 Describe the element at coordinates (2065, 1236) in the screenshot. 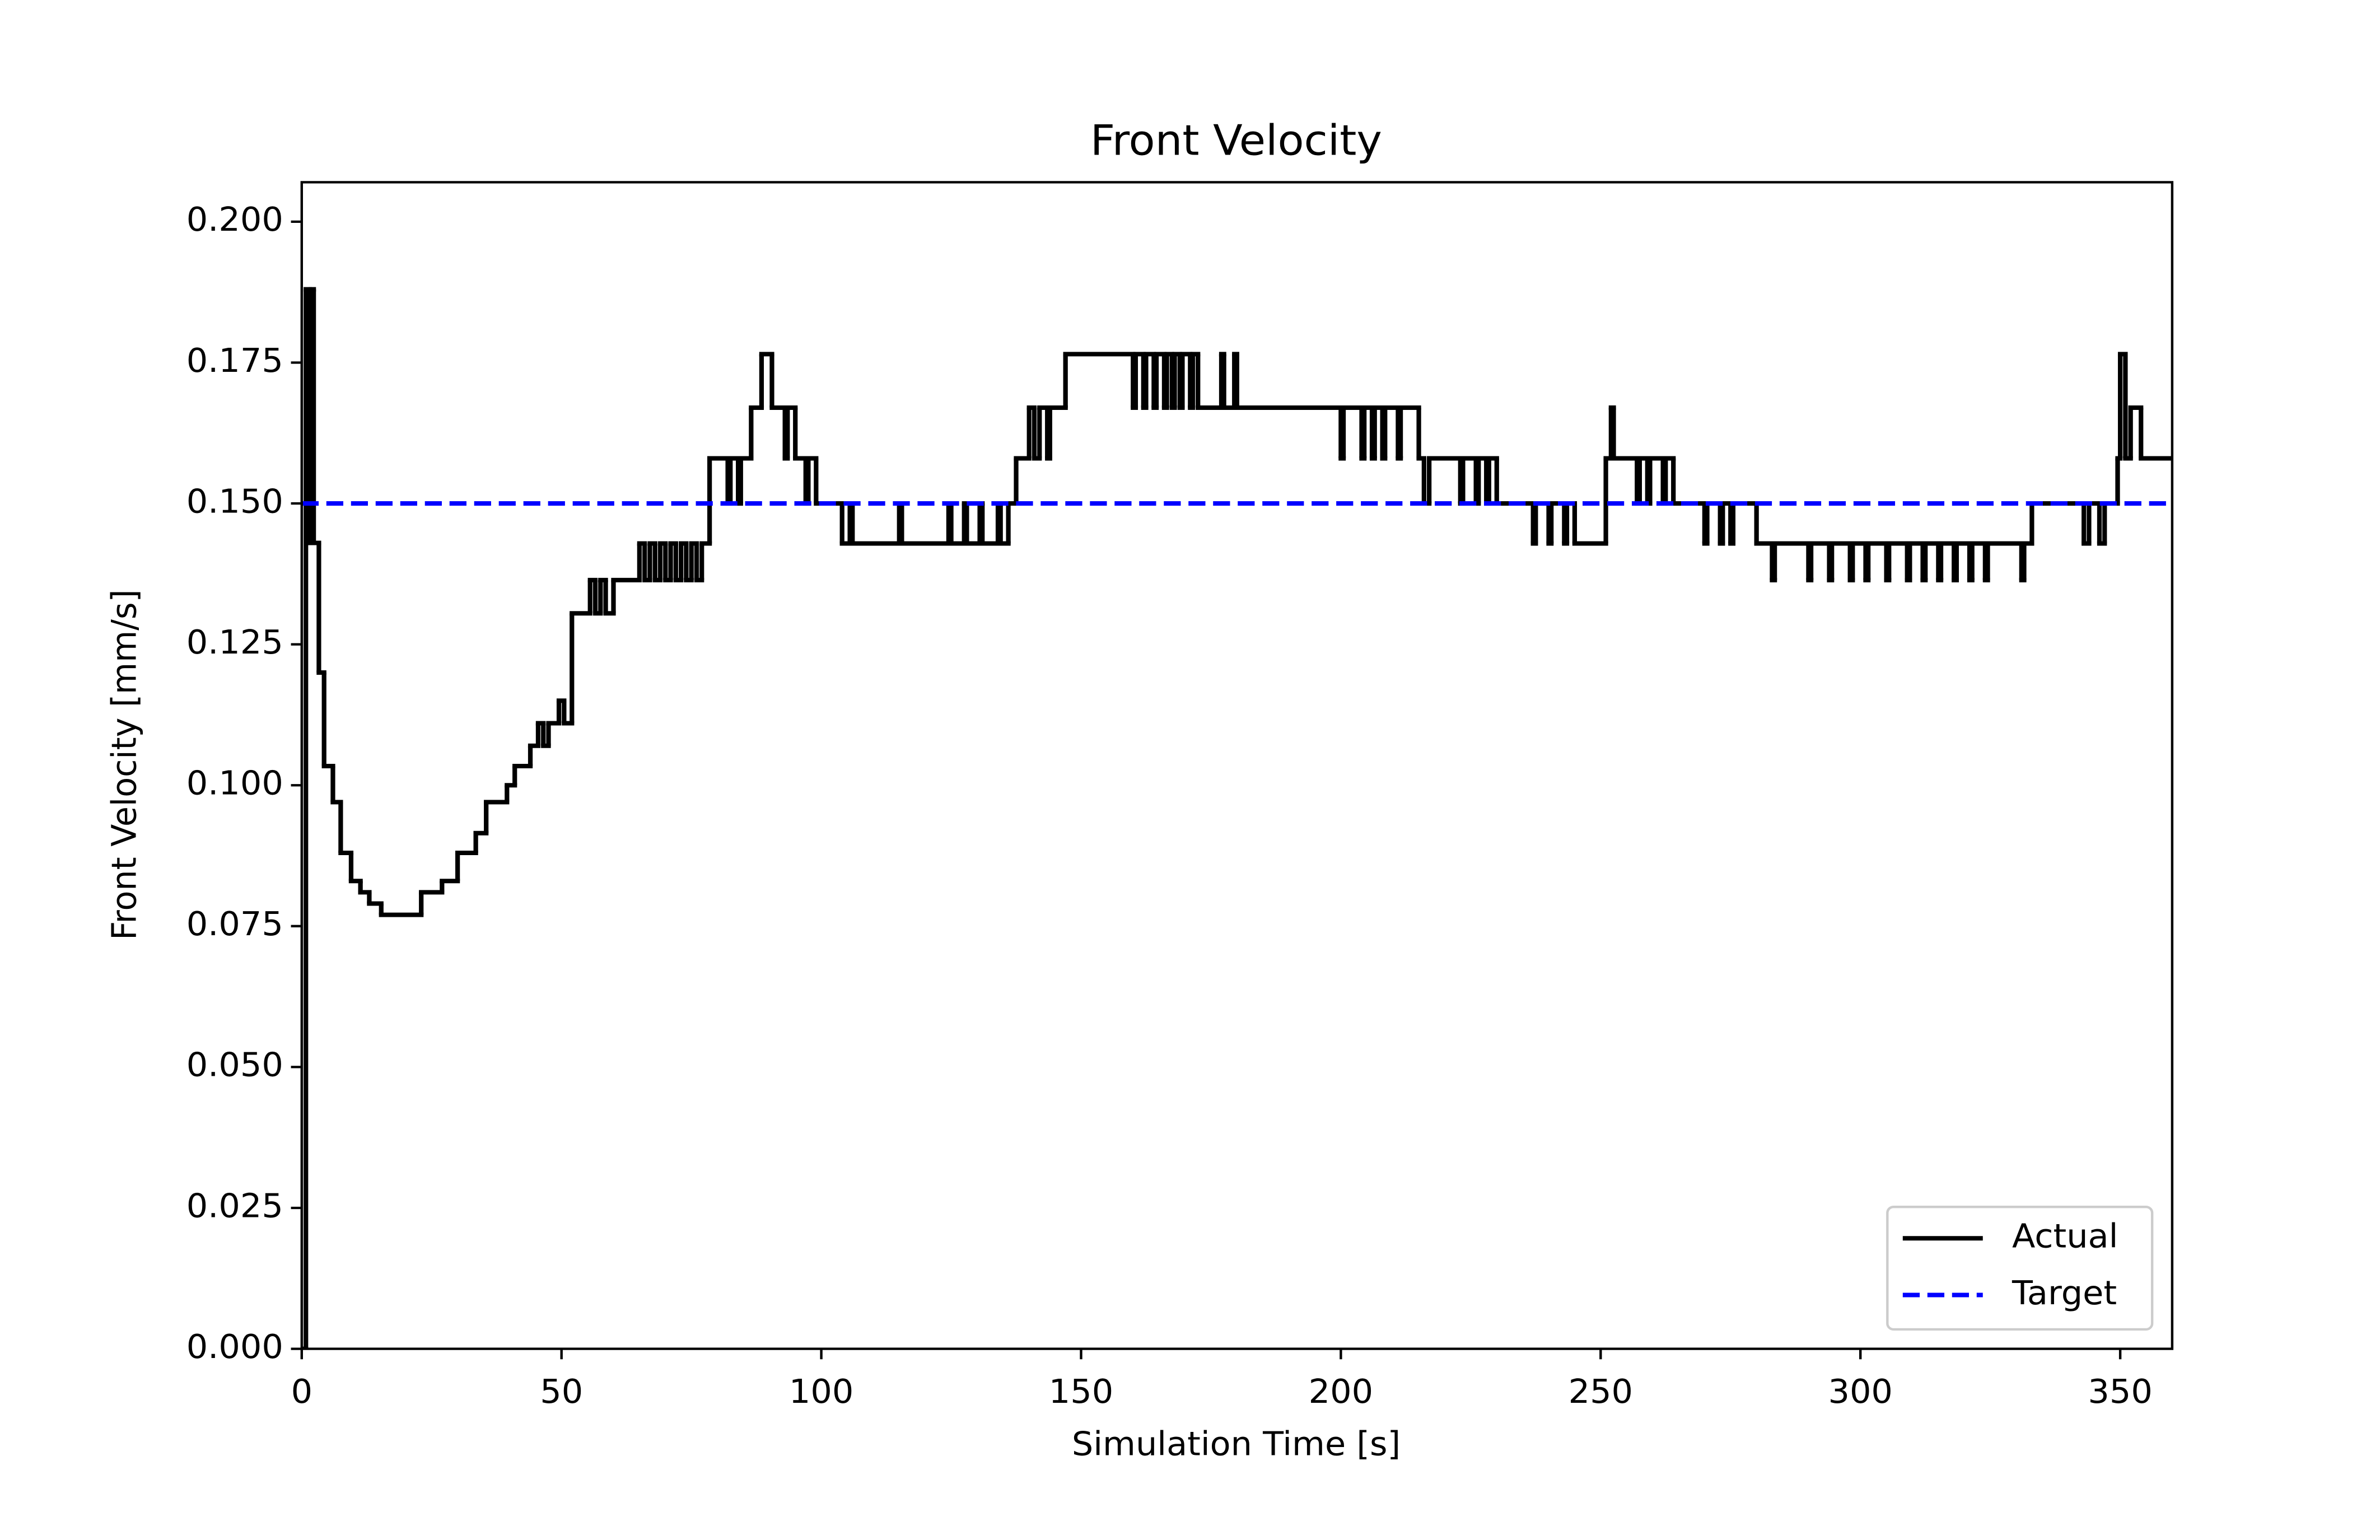

I see `legend-label: Actual` at that location.